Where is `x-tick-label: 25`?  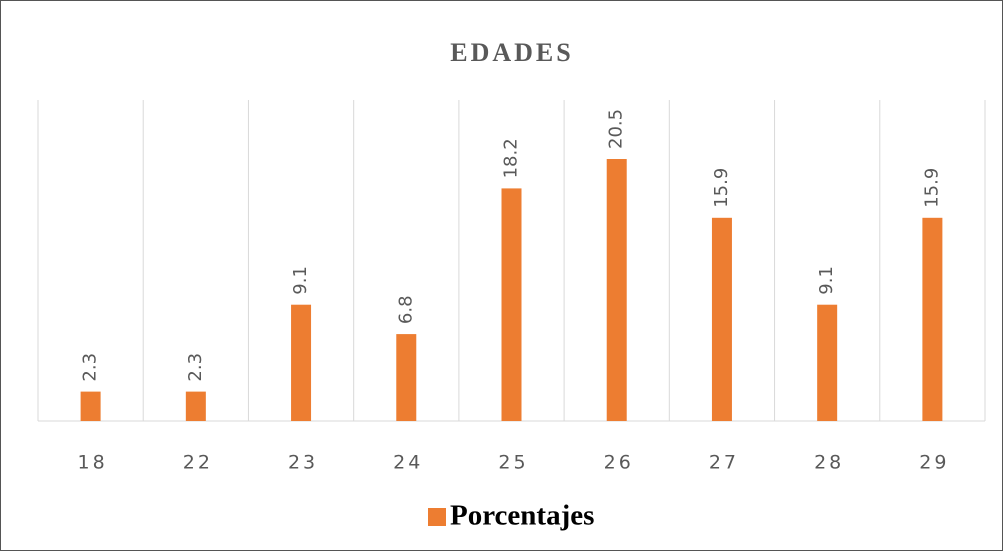
x-tick-label: 25 is located at coordinates (513, 463).